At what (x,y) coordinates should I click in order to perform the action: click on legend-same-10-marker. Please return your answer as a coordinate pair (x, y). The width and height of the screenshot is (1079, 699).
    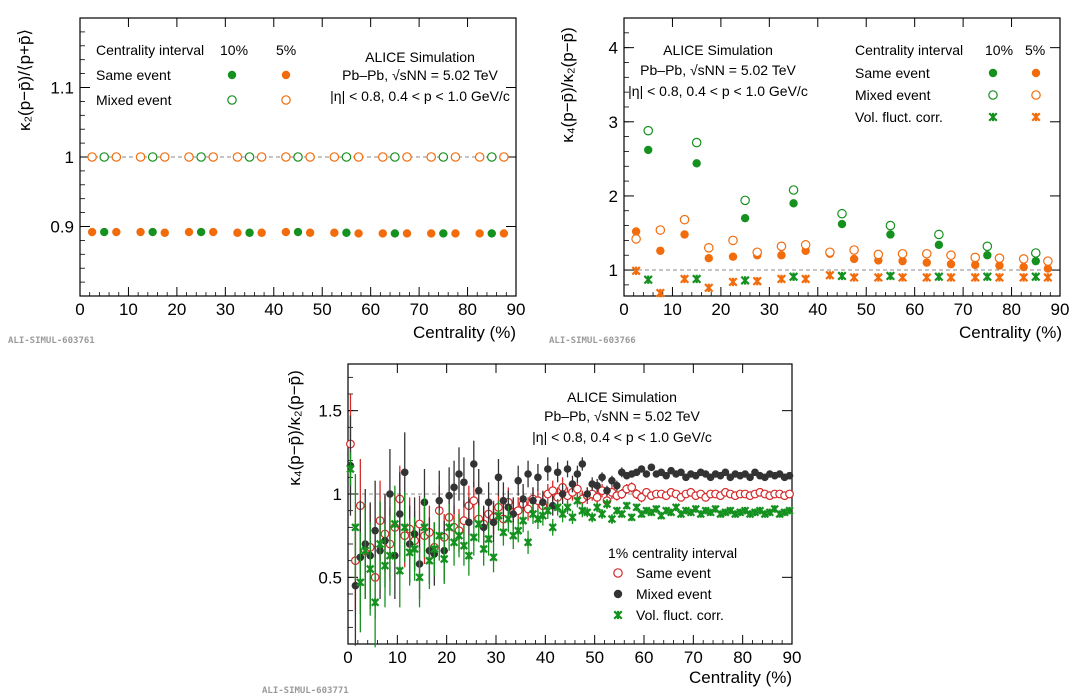
    Looking at the image, I should click on (993, 73).